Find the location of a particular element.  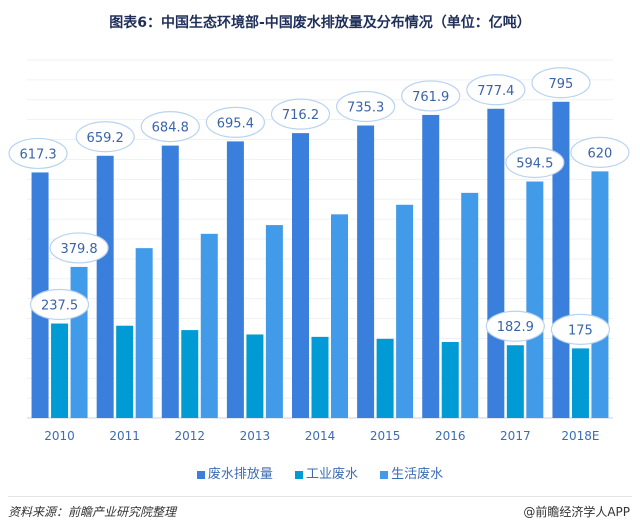

source-note: 资料来源：前瞻产业研究院整理 is located at coordinates (92, 512).